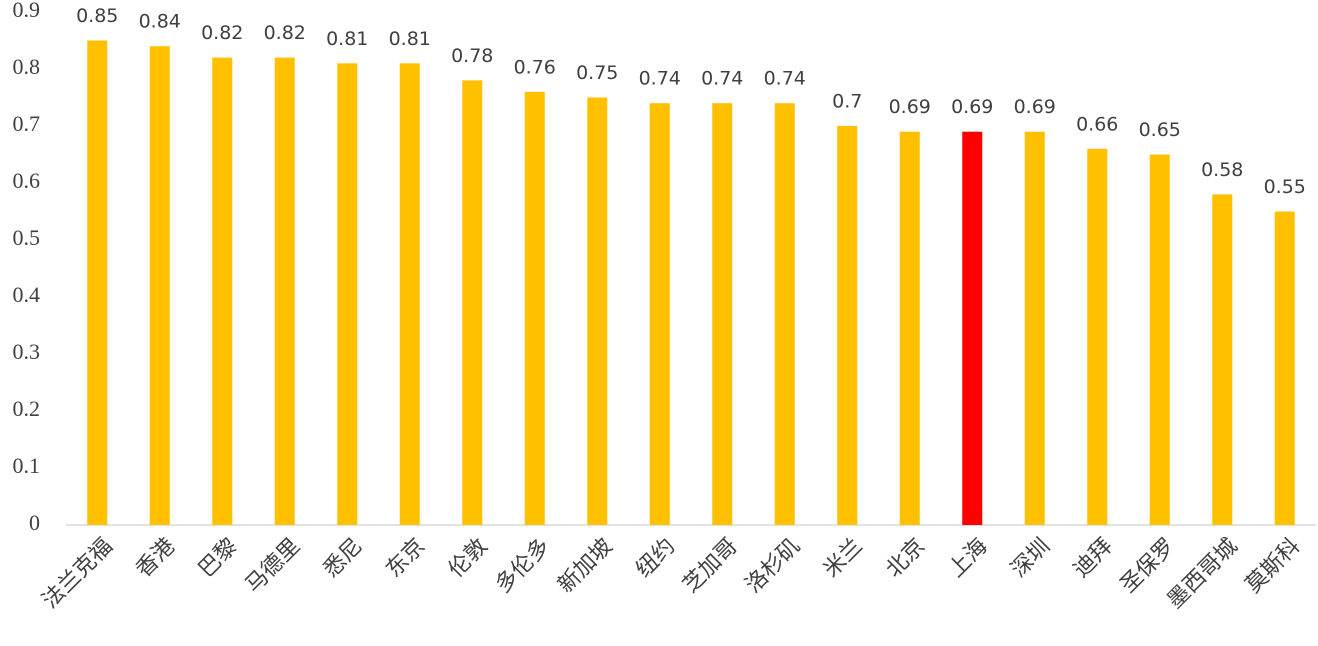  Describe the element at coordinates (155, 558) in the screenshot. I see `x-tick-label: 香港` at that location.